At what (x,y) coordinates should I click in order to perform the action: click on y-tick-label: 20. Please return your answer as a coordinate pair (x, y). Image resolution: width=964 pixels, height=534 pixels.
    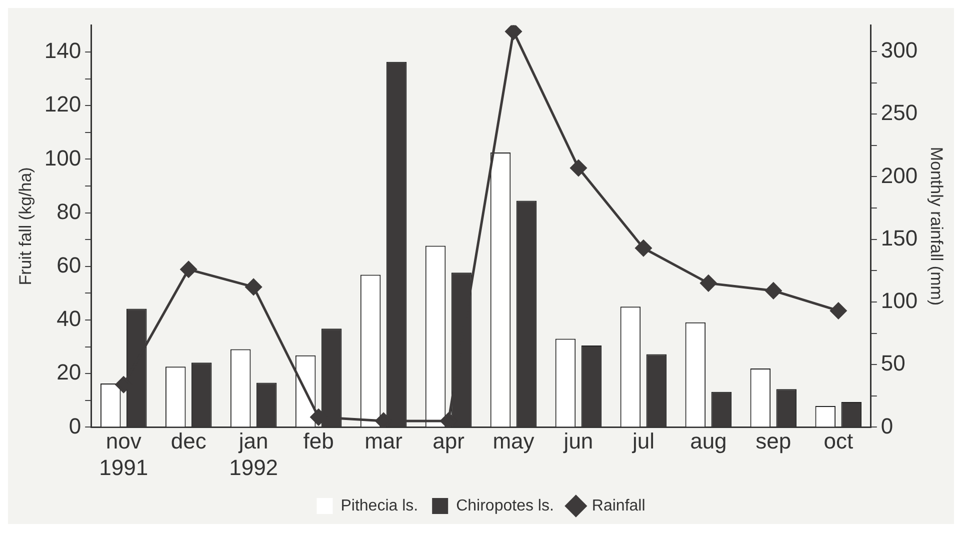
    Looking at the image, I should click on (69, 372).